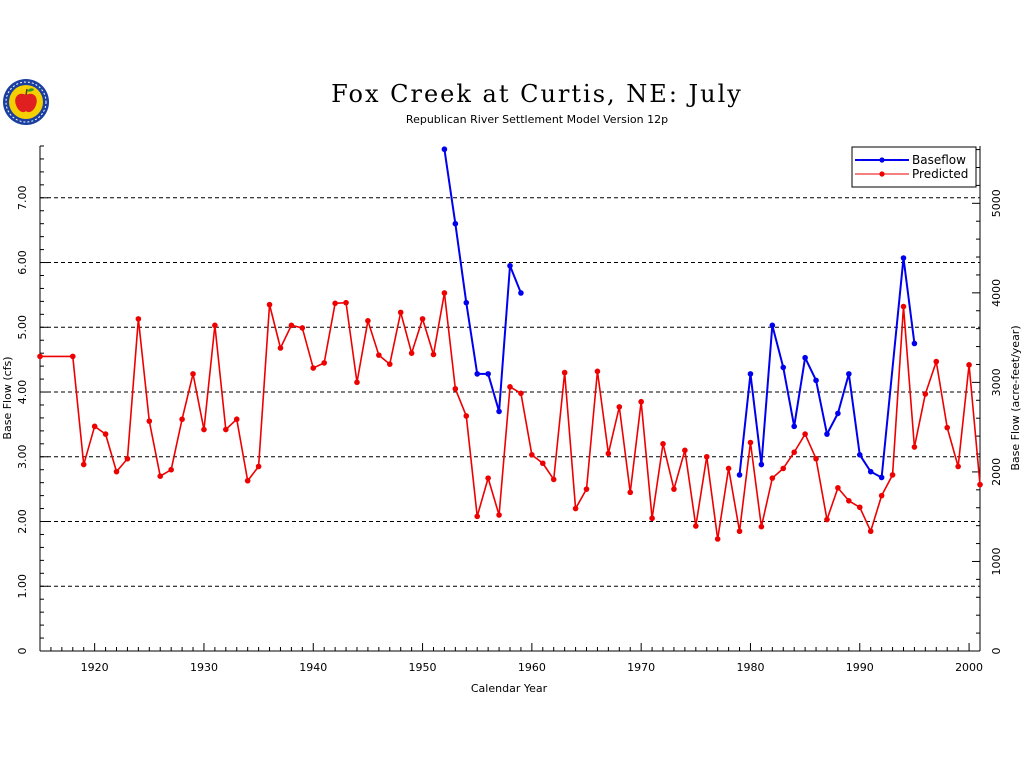 Image resolution: width=1024 pixels, height=768 pixels. Describe the element at coordinates (750, 667) in the screenshot. I see `x-tick-label: 1980` at that location.